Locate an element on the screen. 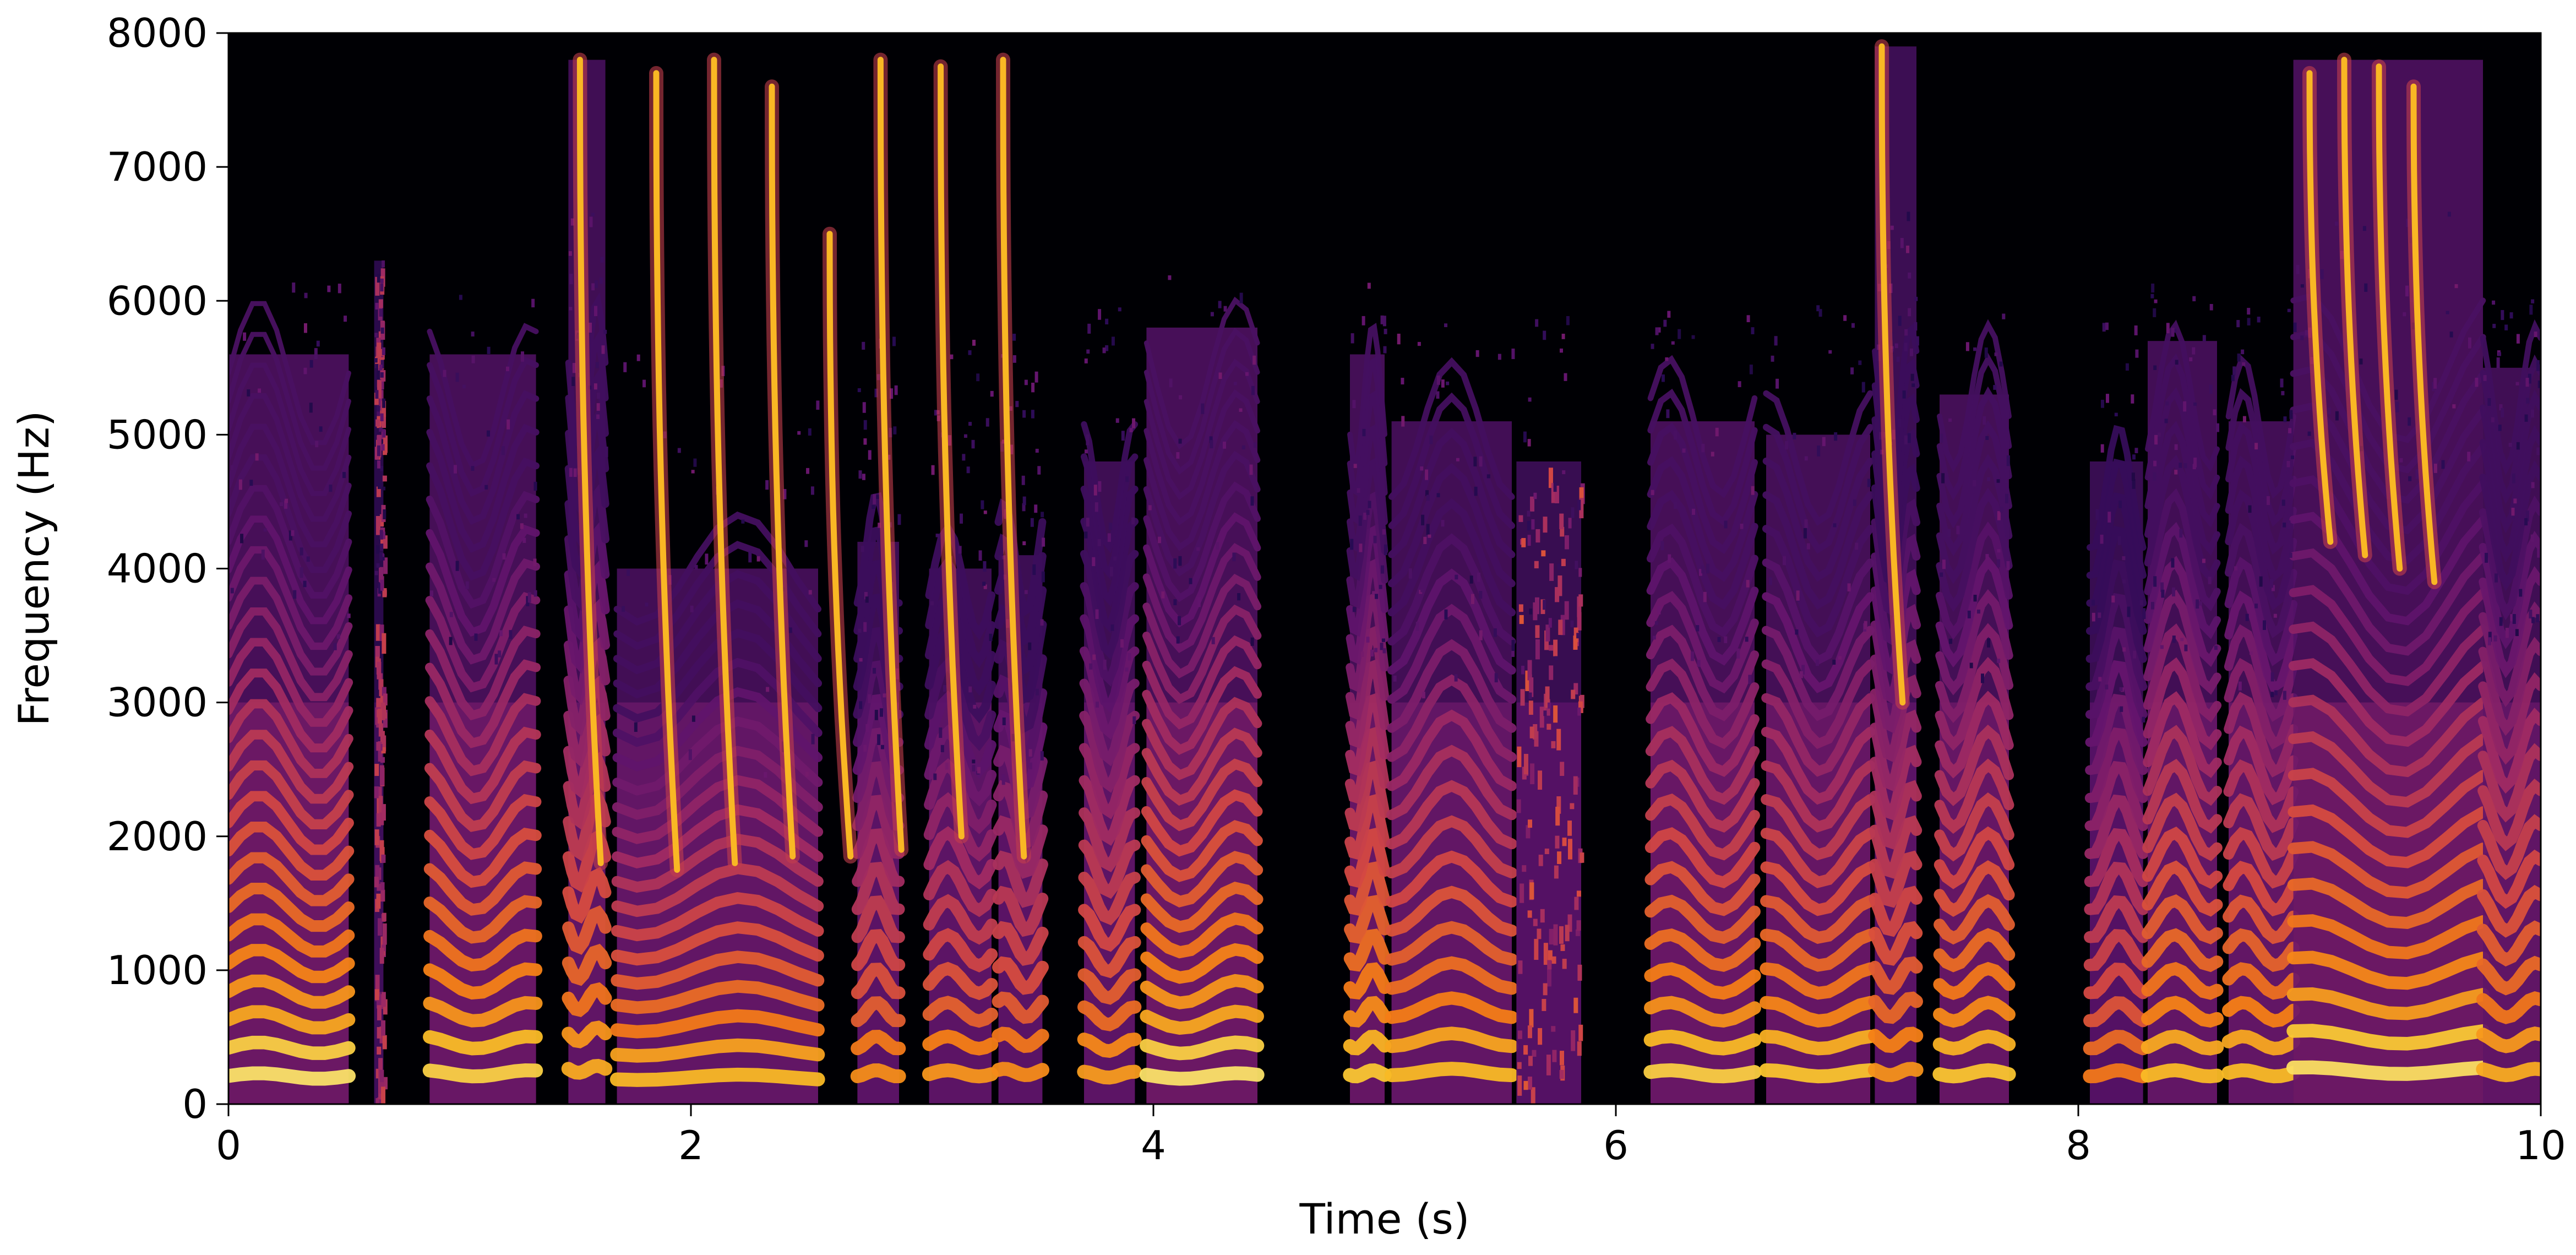 The height and width of the screenshot is (1255, 2576). y-tick-label: 0 is located at coordinates (195, 1104).